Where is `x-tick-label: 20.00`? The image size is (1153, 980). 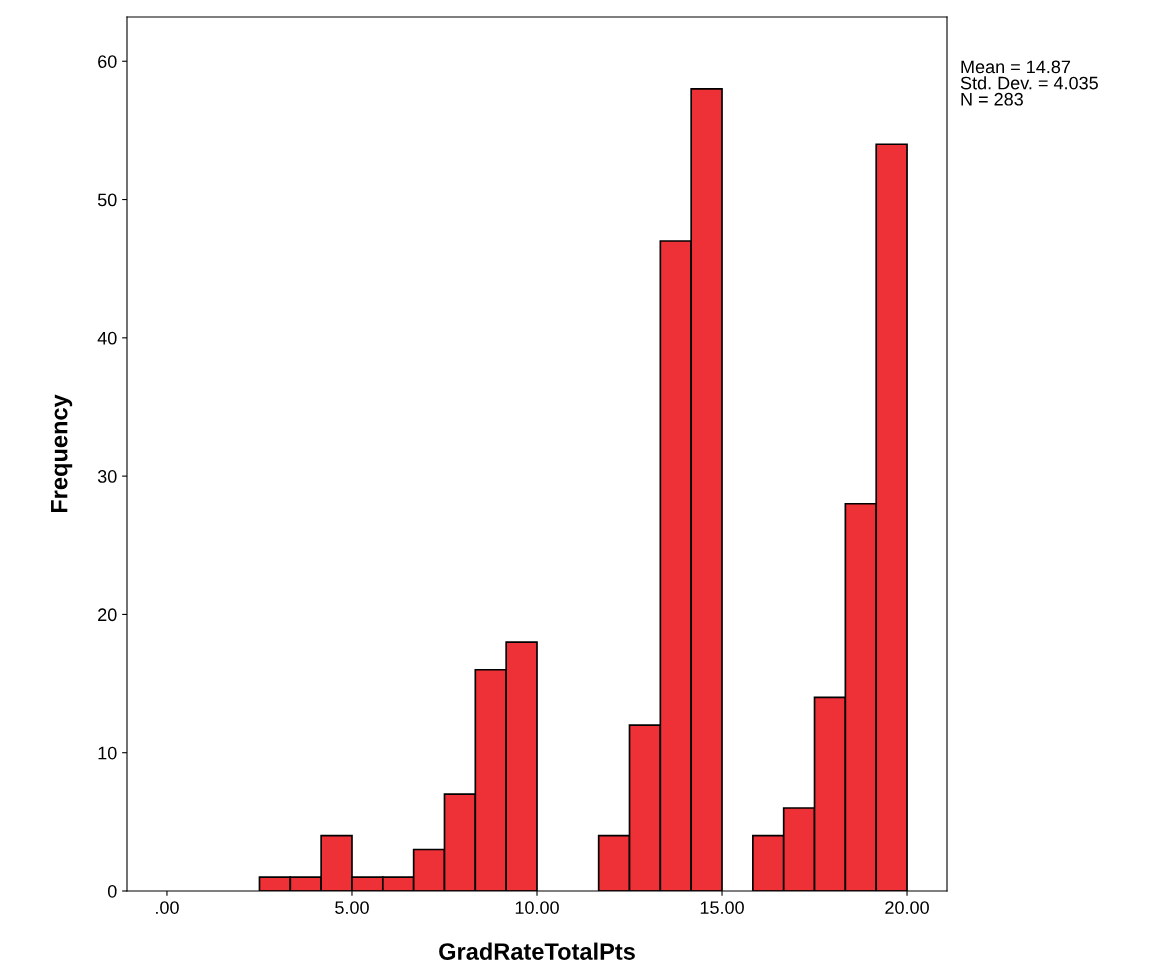
x-tick-label: 20.00 is located at coordinates (907, 907).